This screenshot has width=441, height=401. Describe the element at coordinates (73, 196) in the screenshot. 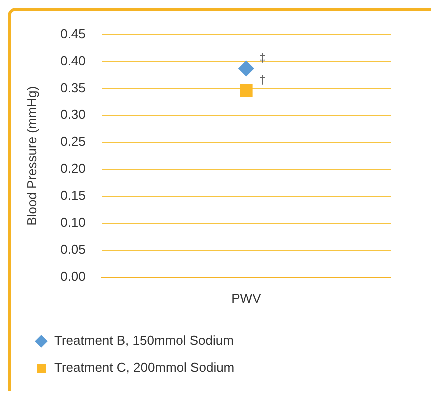

I see `y-tick-label: 0.15` at that location.